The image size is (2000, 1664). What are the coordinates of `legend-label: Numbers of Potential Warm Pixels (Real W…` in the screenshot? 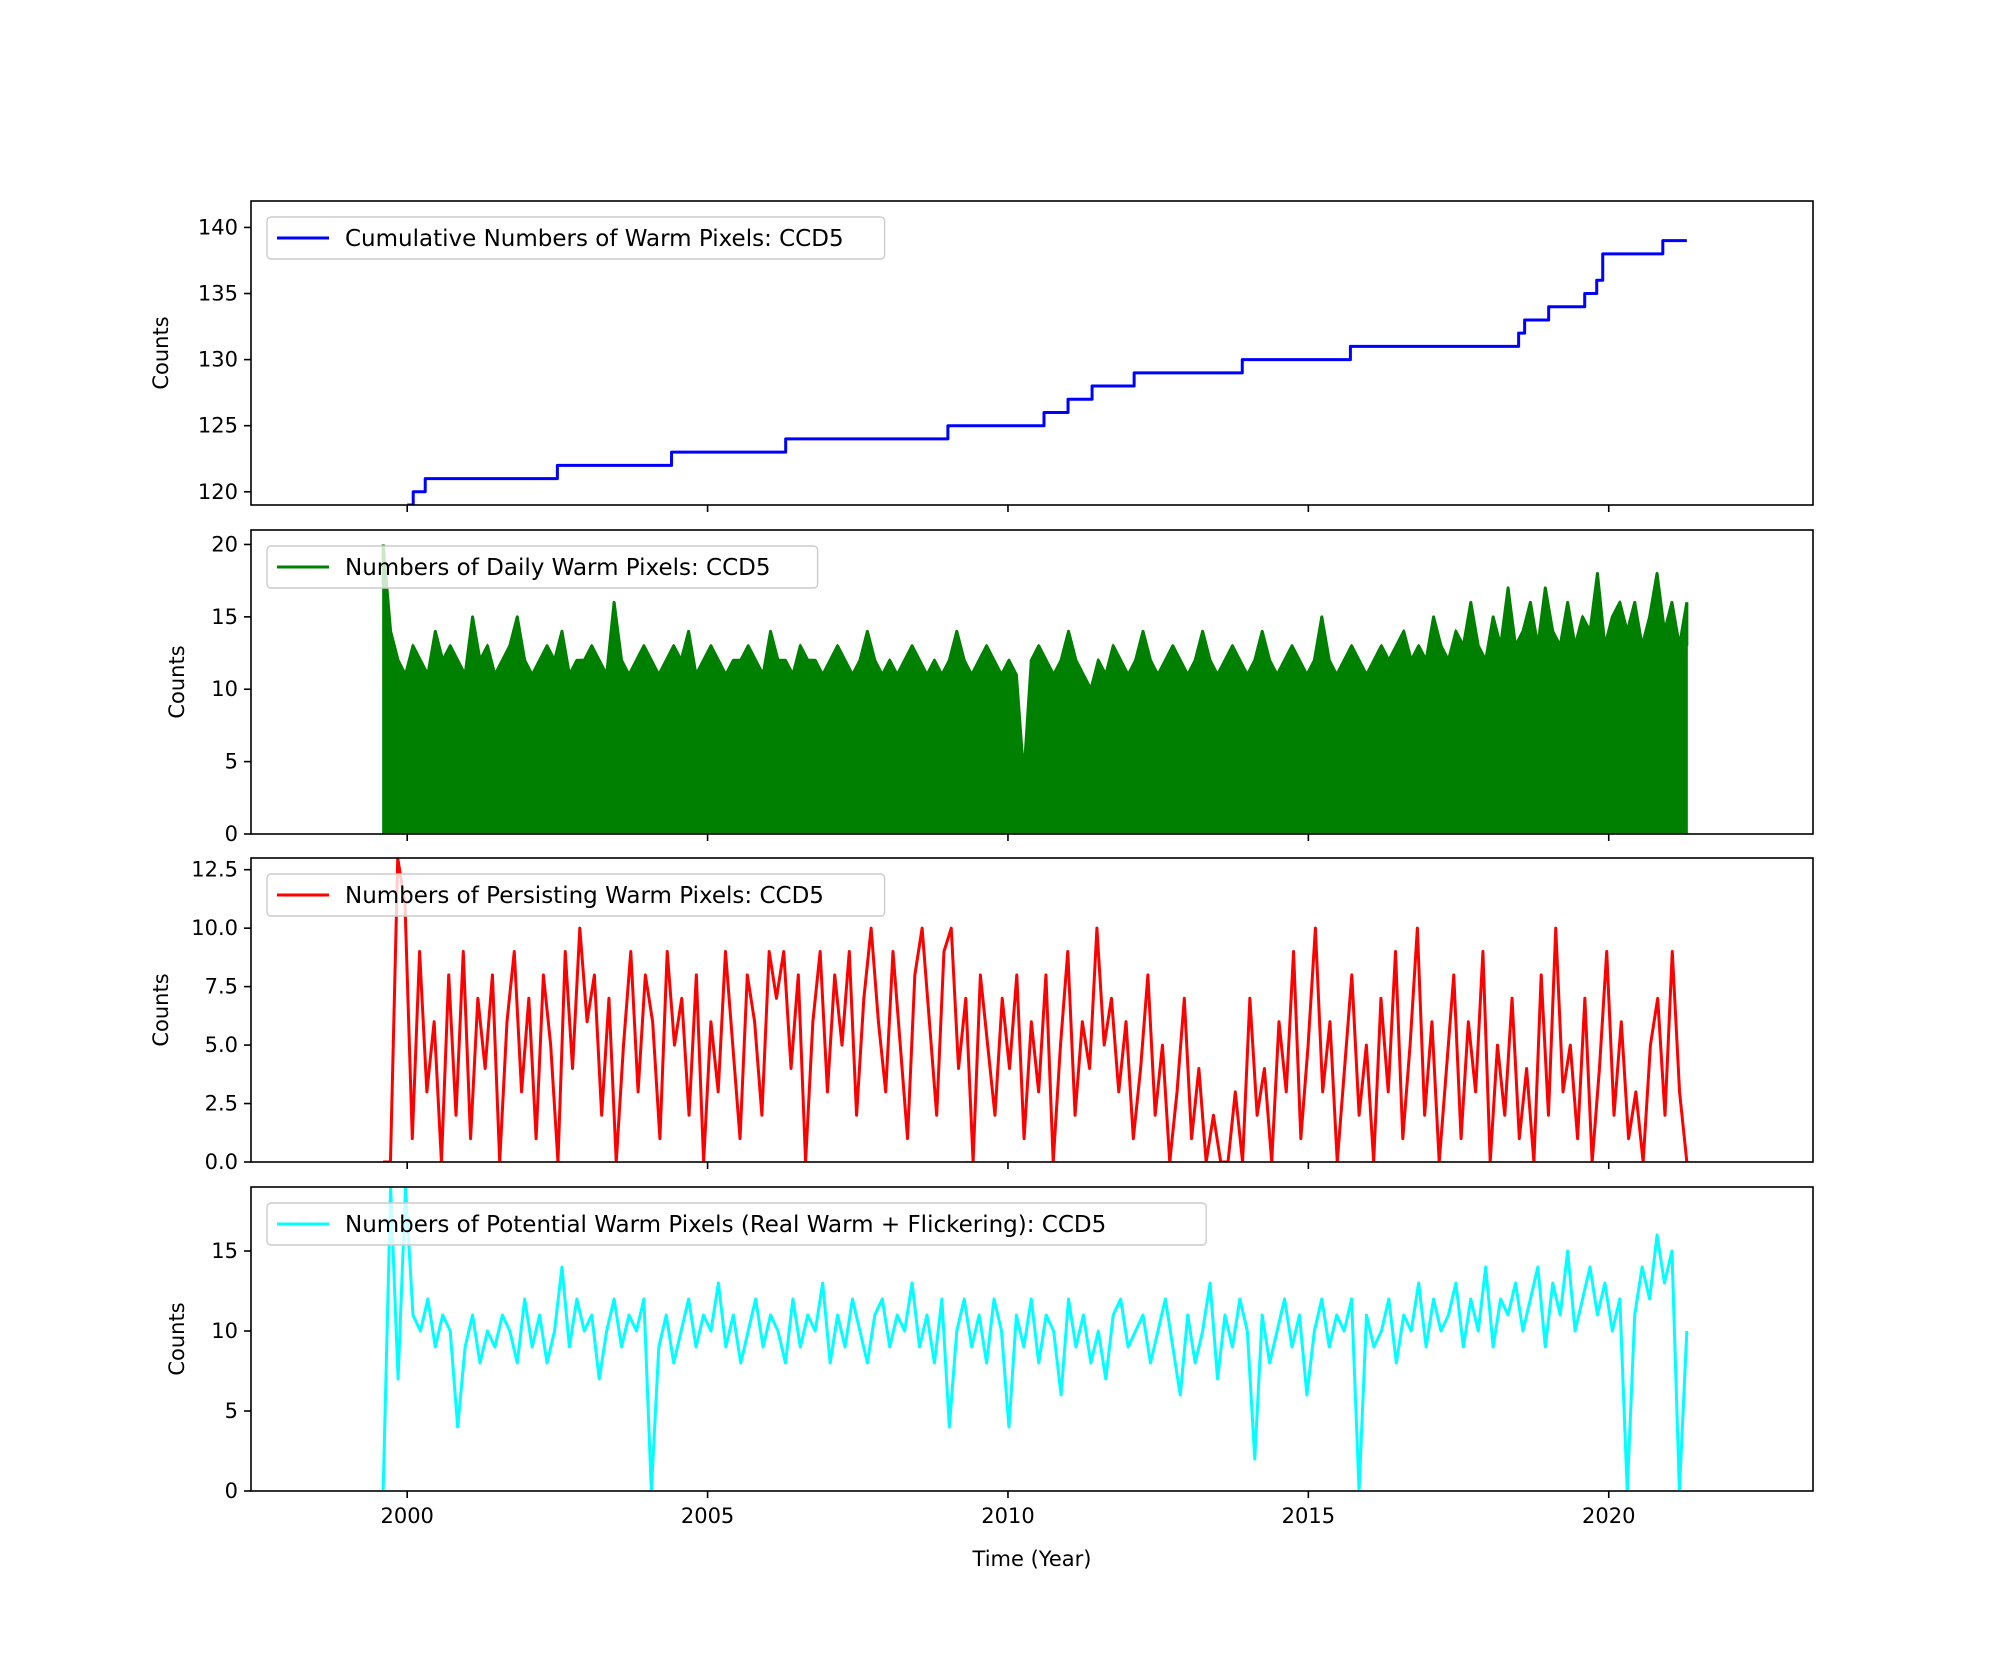 It's located at (725, 1225).